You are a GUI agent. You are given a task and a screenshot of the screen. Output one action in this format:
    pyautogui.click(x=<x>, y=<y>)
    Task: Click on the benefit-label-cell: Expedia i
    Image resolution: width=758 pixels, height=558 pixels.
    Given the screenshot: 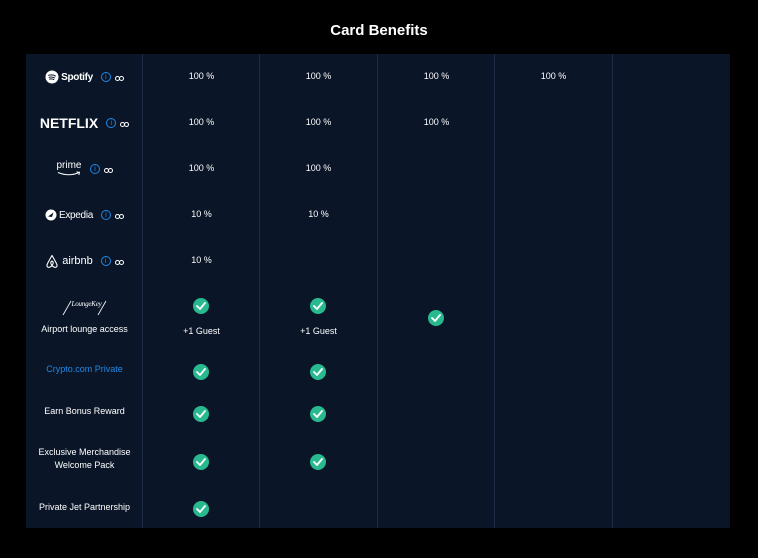 What is the action you would take?
    pyautogui.click(x=84, y=215)
    